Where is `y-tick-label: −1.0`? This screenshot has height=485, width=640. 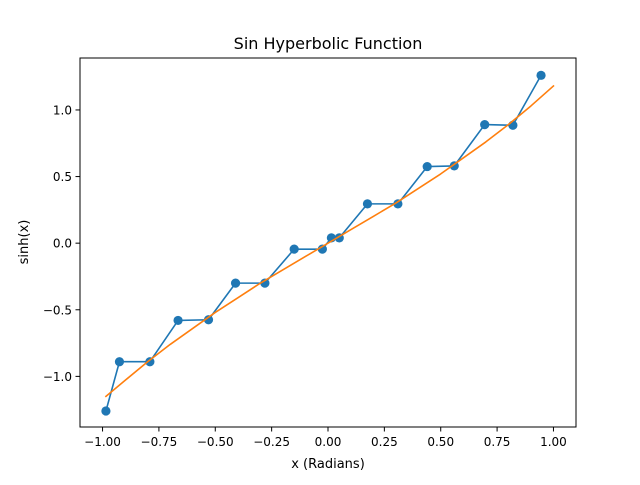 y-tick-label: −1.0 is located at coordinates (57, 377).